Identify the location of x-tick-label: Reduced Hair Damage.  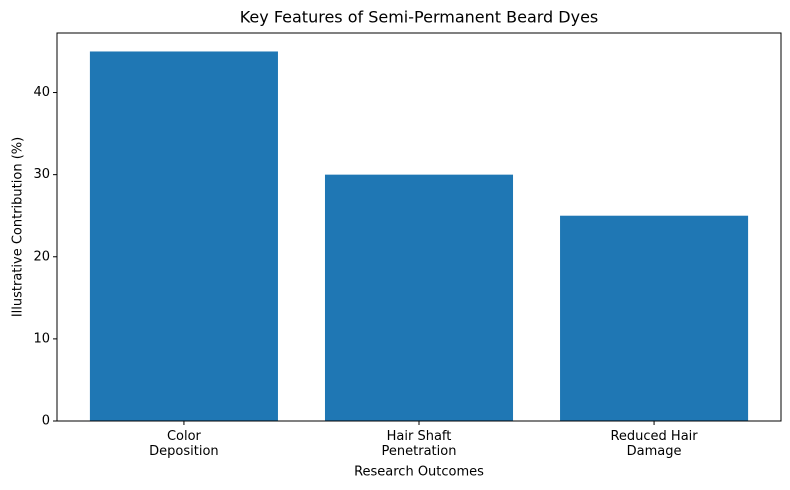
(654, 444).